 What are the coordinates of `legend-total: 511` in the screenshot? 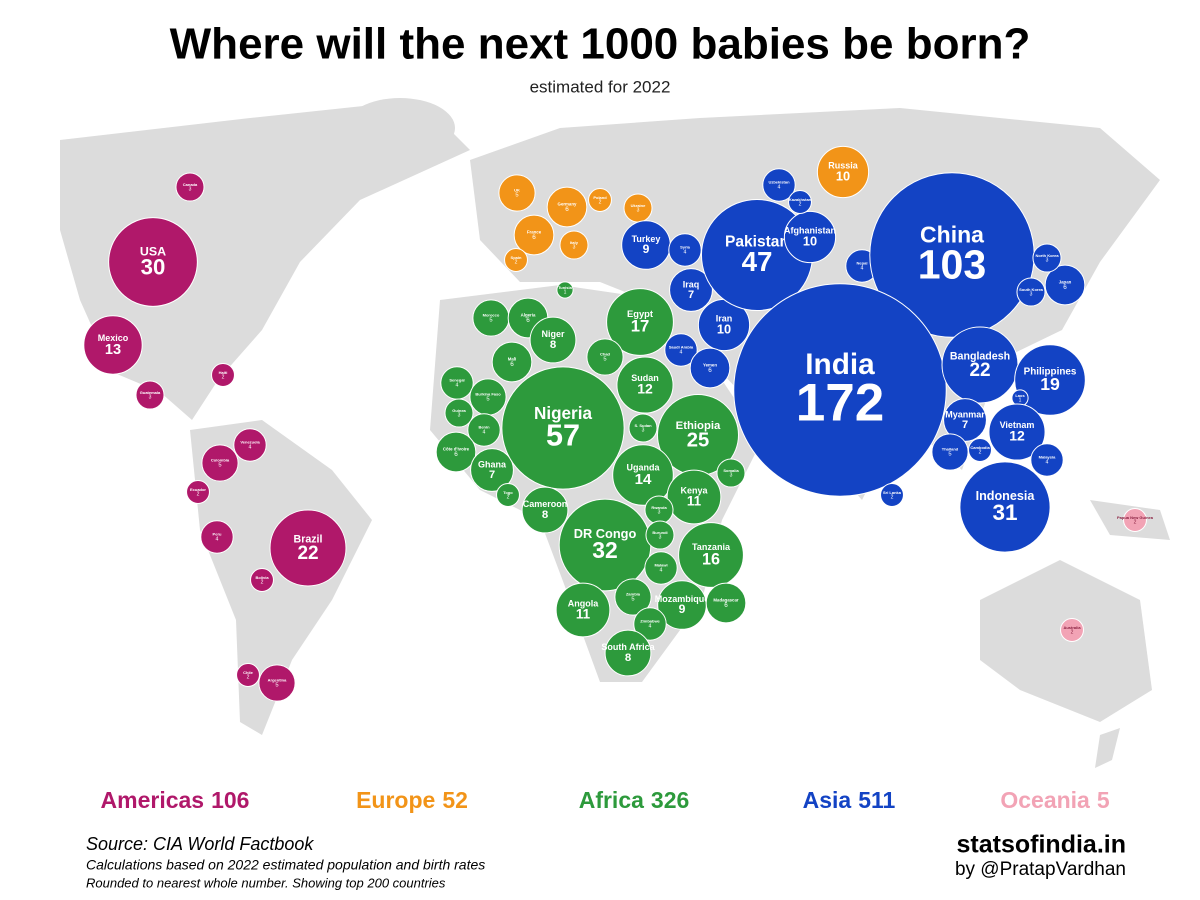 It's located at (876, 800).